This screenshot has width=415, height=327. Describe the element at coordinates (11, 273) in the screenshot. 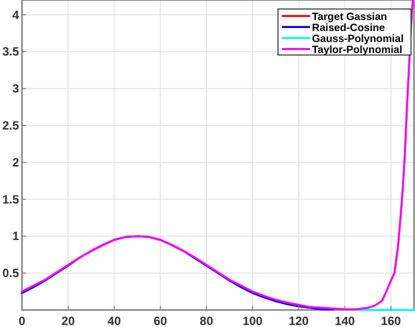

I see `y-tick-label: 0.5` at that location.